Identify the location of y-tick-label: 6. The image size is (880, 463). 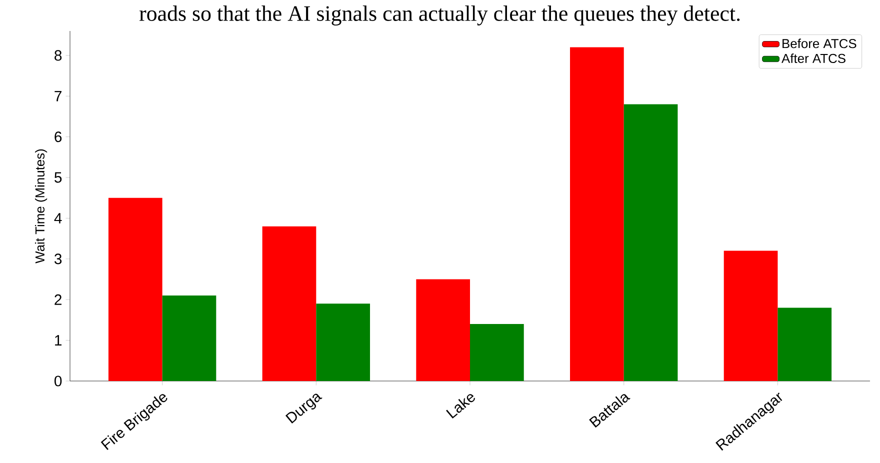
(58, 137).